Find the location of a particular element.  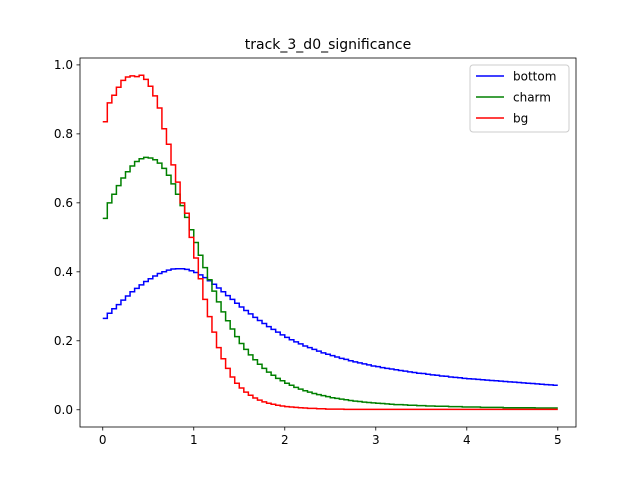

legend-box is located at coordinates (519, 98).